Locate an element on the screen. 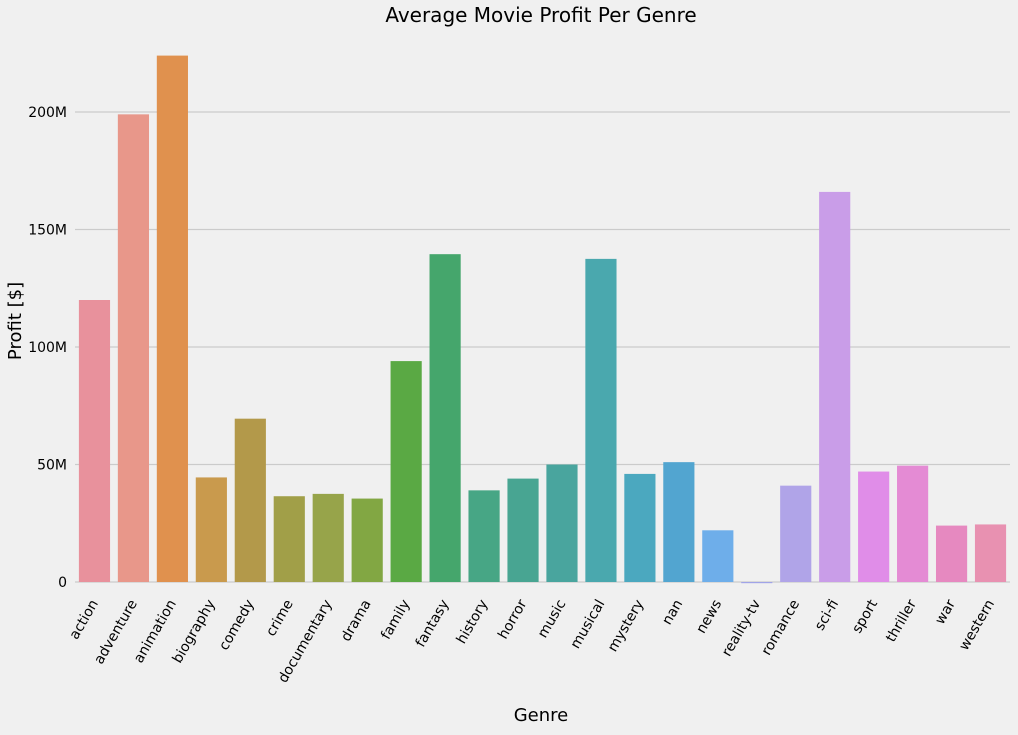 The width and height of the screenshot is (1018, 735). bar-romance is located at coordinates (796, 533).